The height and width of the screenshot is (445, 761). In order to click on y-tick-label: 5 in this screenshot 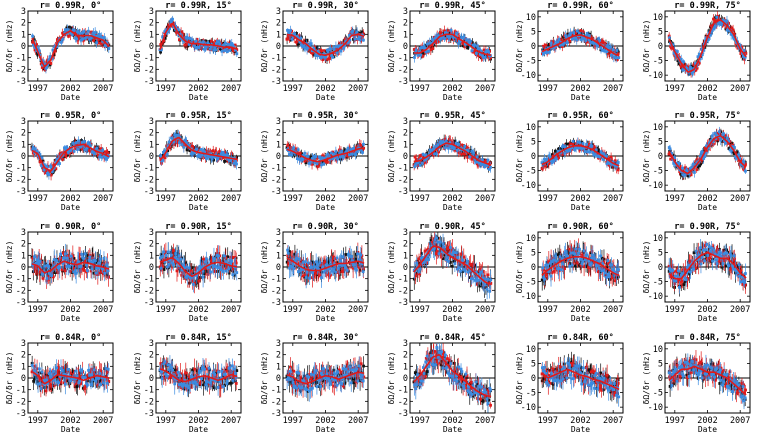, I will do `click(660, 32)`.